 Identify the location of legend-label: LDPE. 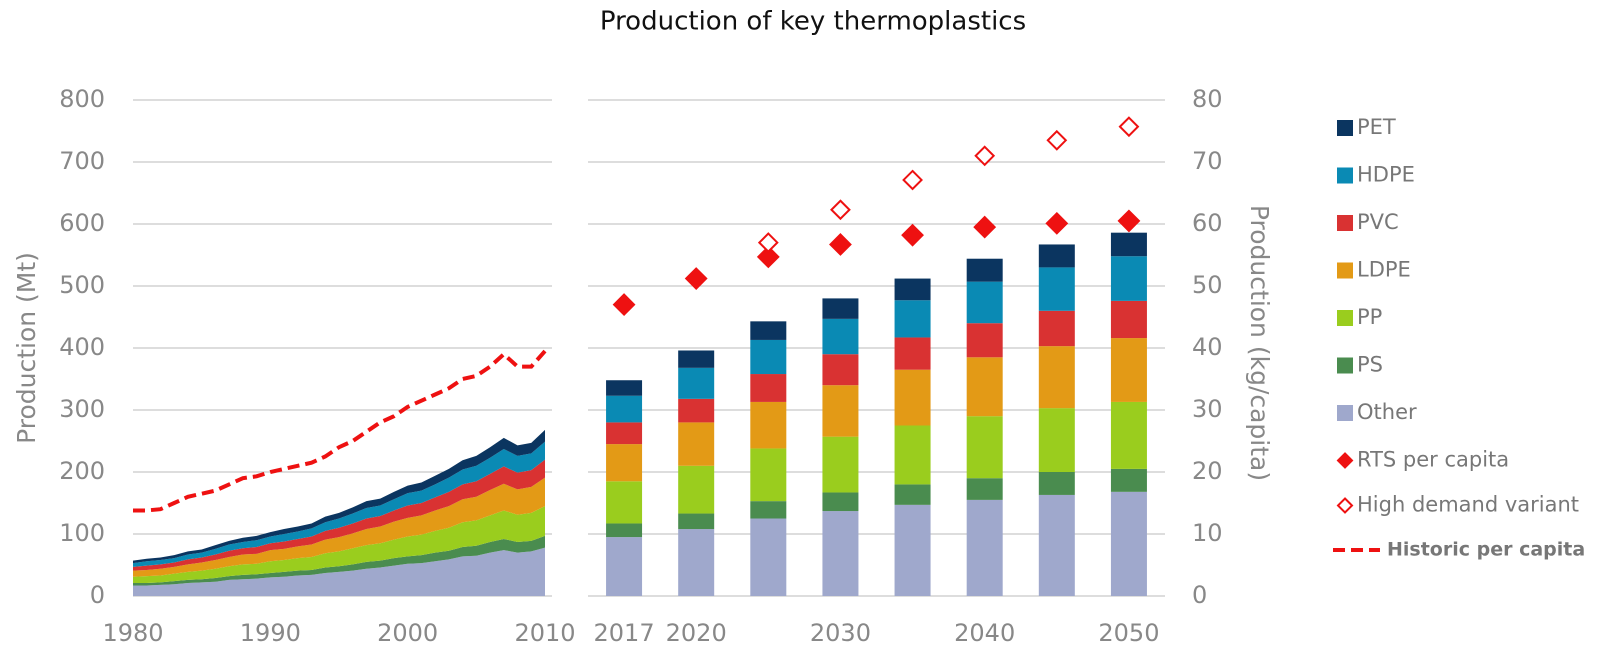
(1384, 270).